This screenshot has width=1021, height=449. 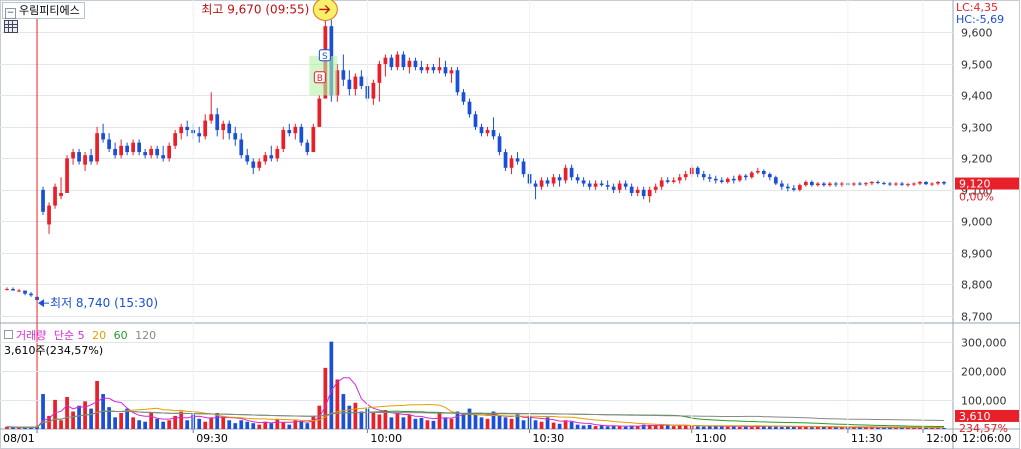 I want to click on time-tick-label: 11:30, so click(x=867, y=438).